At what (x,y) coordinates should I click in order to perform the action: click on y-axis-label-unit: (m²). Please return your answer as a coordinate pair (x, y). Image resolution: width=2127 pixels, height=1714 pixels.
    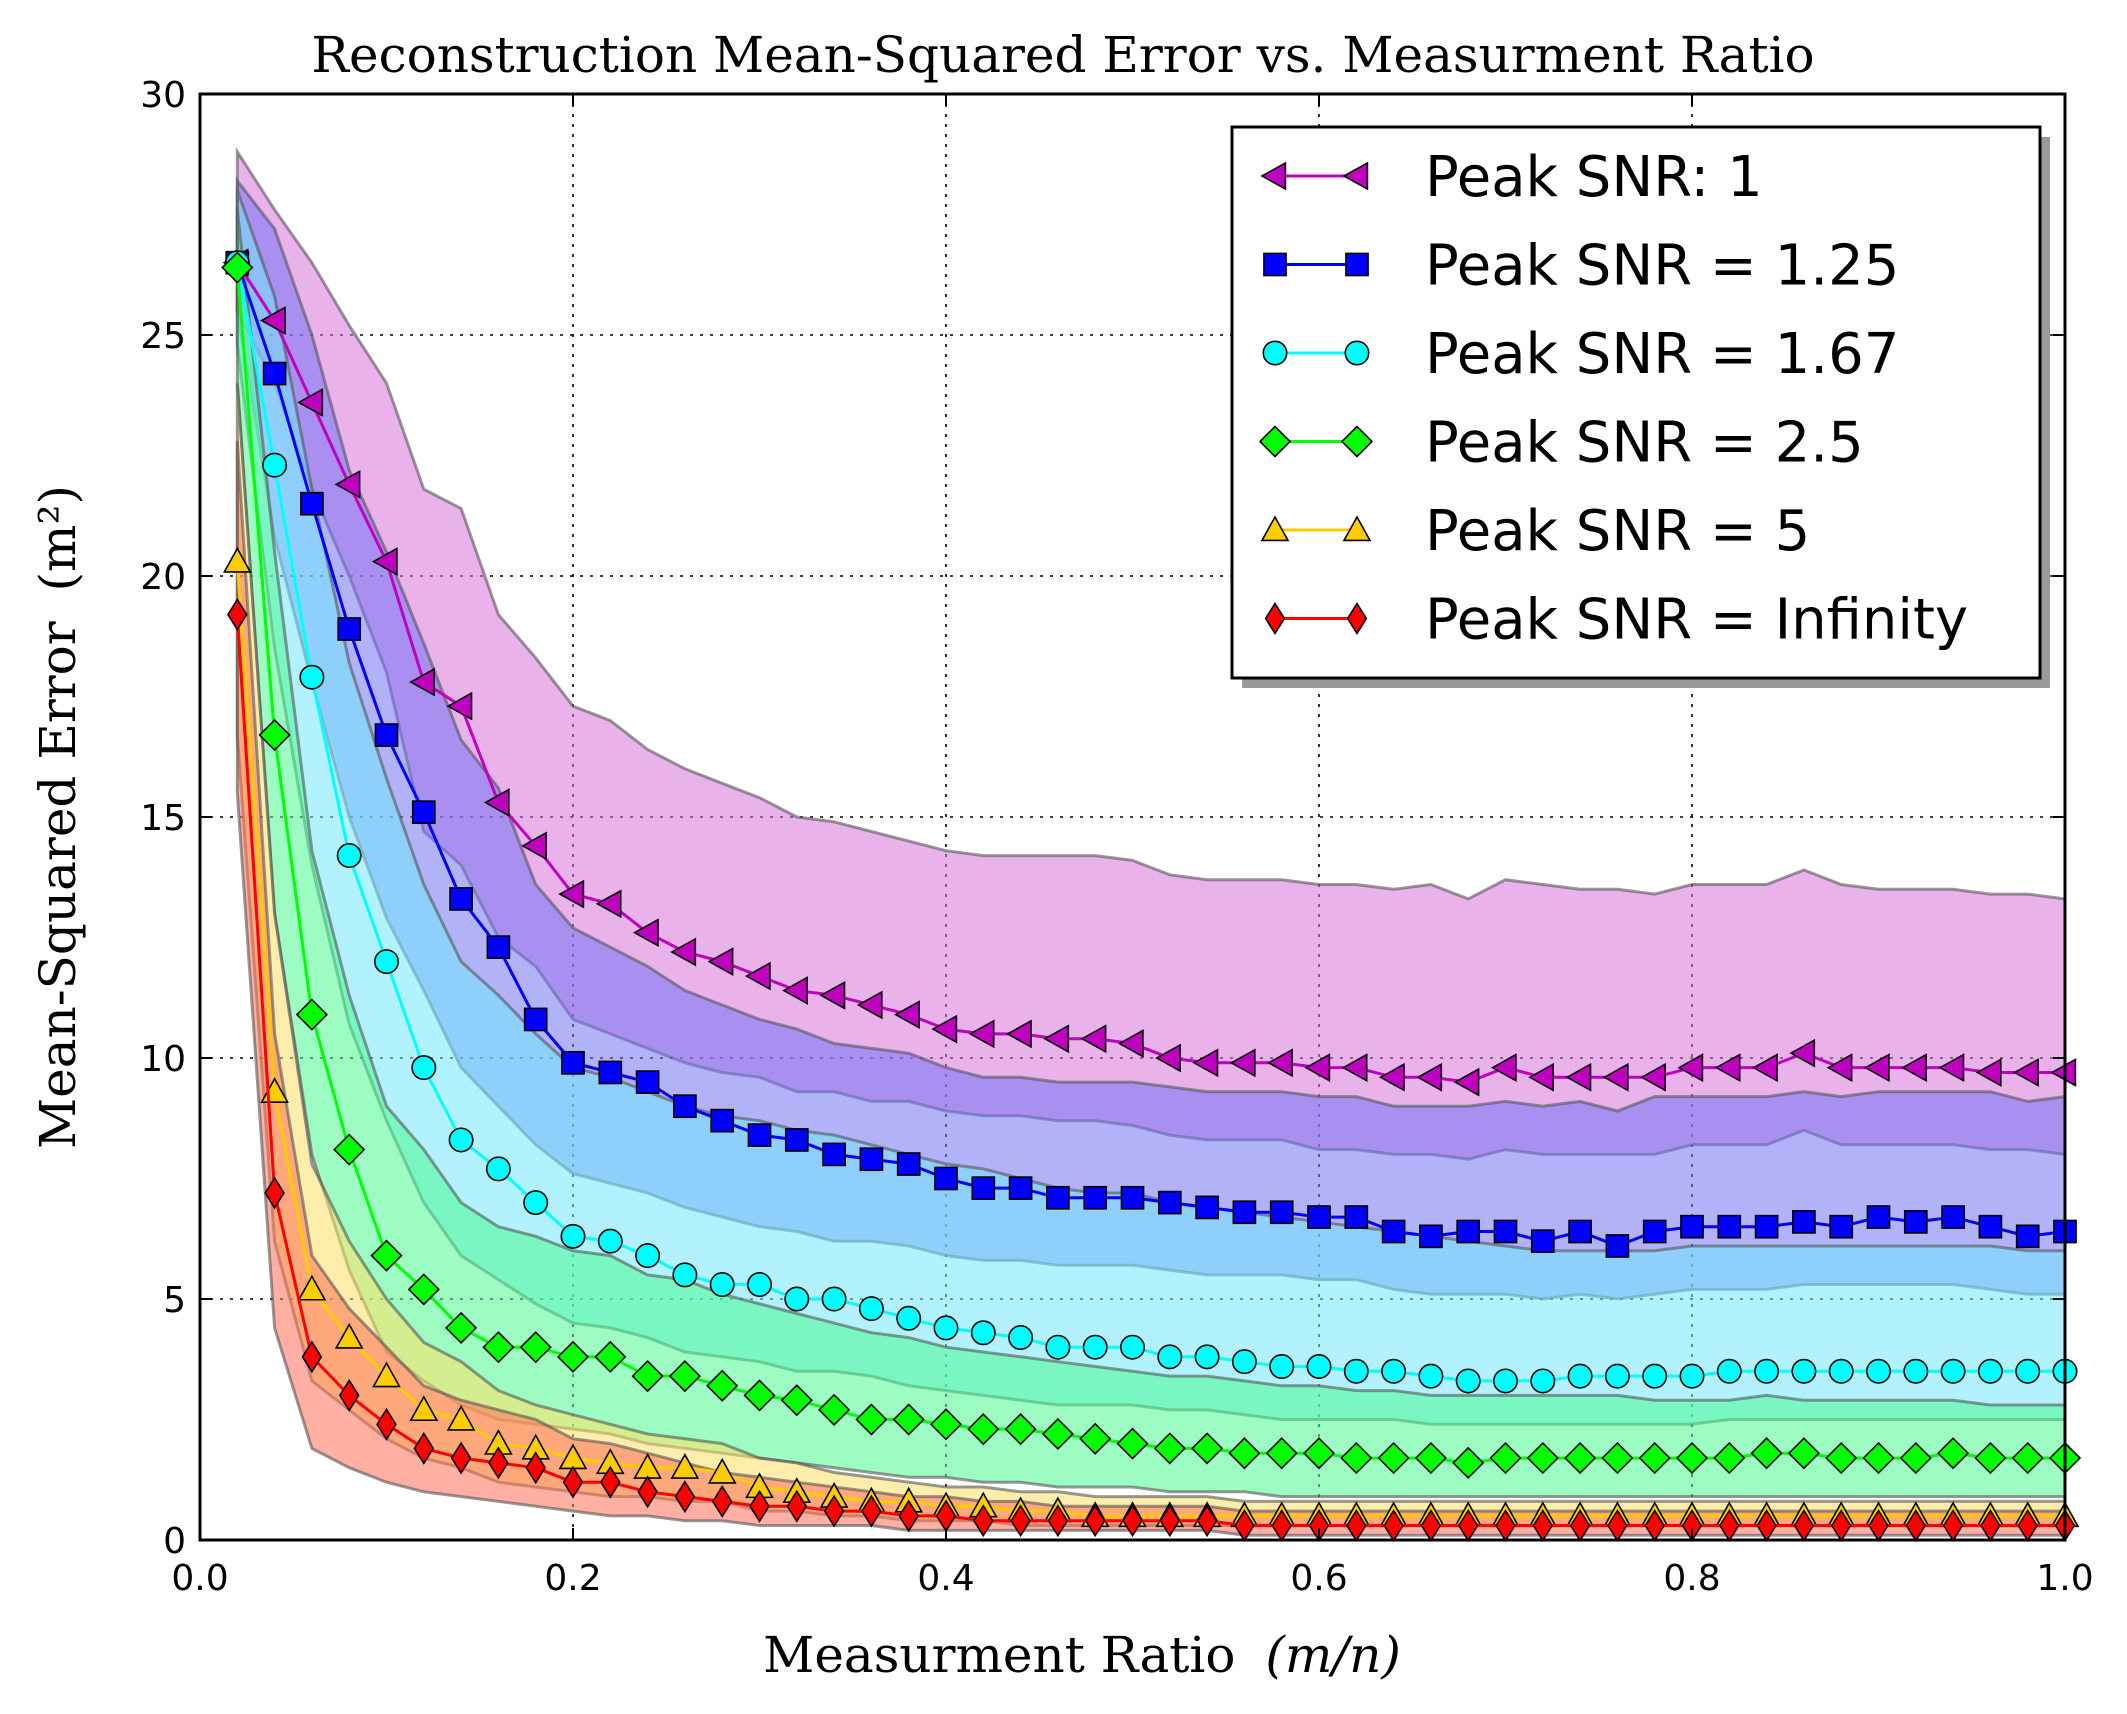
    Looking at the image, I should click on (58, 538).